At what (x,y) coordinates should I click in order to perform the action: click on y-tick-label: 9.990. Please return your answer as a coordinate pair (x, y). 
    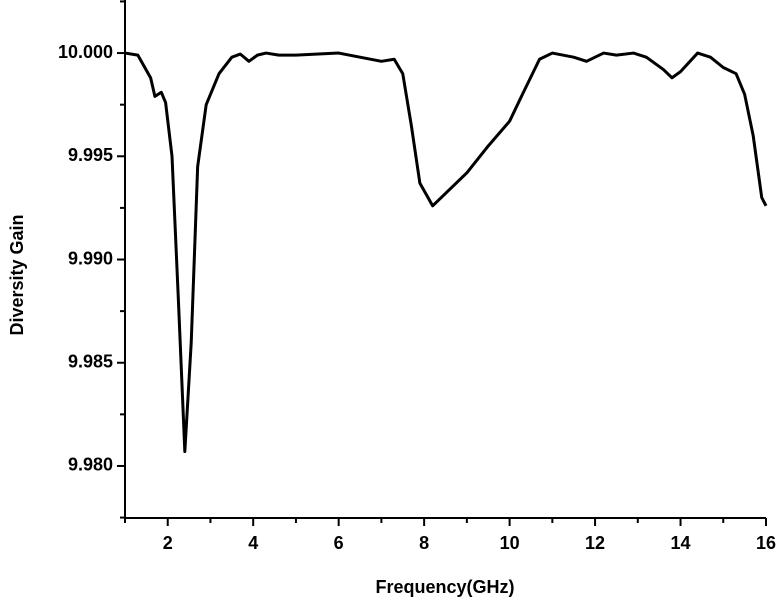
    Looking at the image, I should click on (90, 258).